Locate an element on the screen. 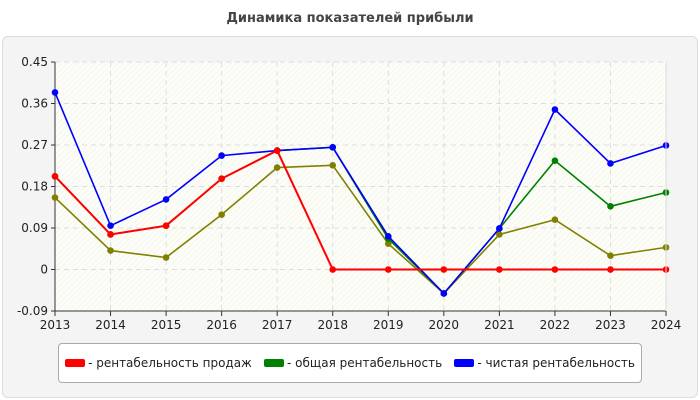  legend-item-total: - общая рентабельность is located at coordinates (353, 363).